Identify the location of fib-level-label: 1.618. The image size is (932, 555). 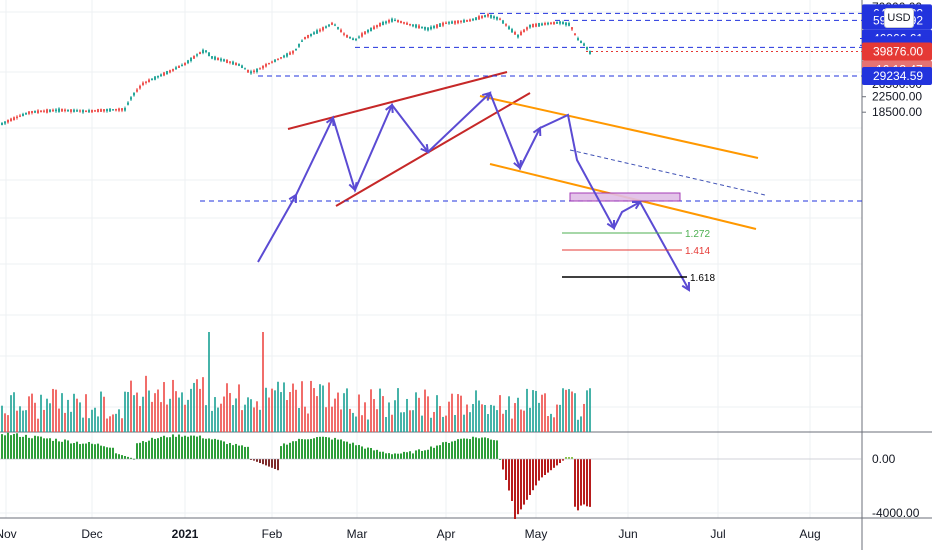
(702, 278).